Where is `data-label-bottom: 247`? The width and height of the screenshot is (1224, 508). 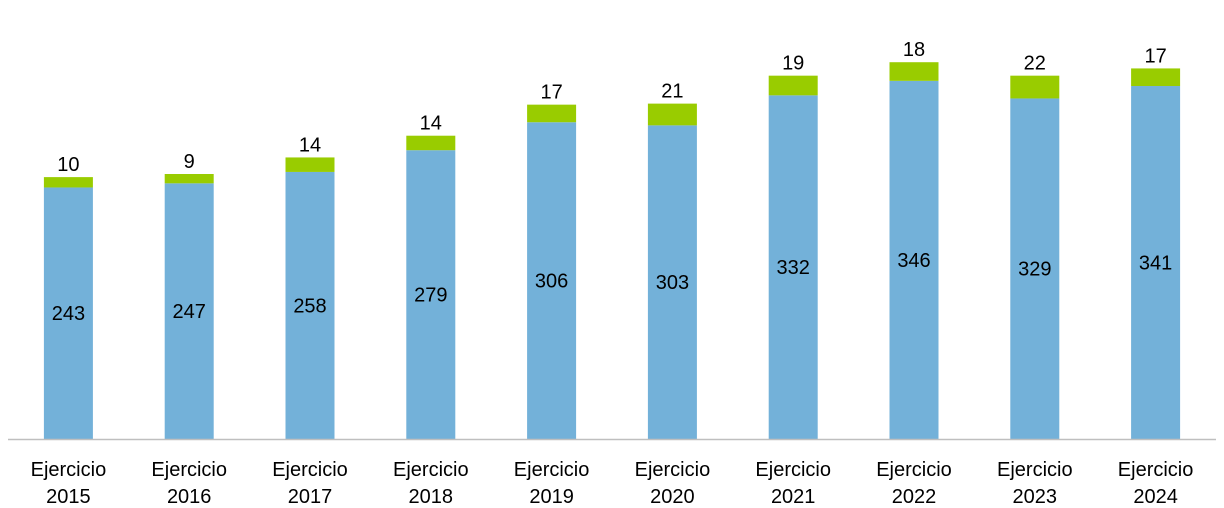 data-label-bottom: 247 is located at coordinates (189, 312).